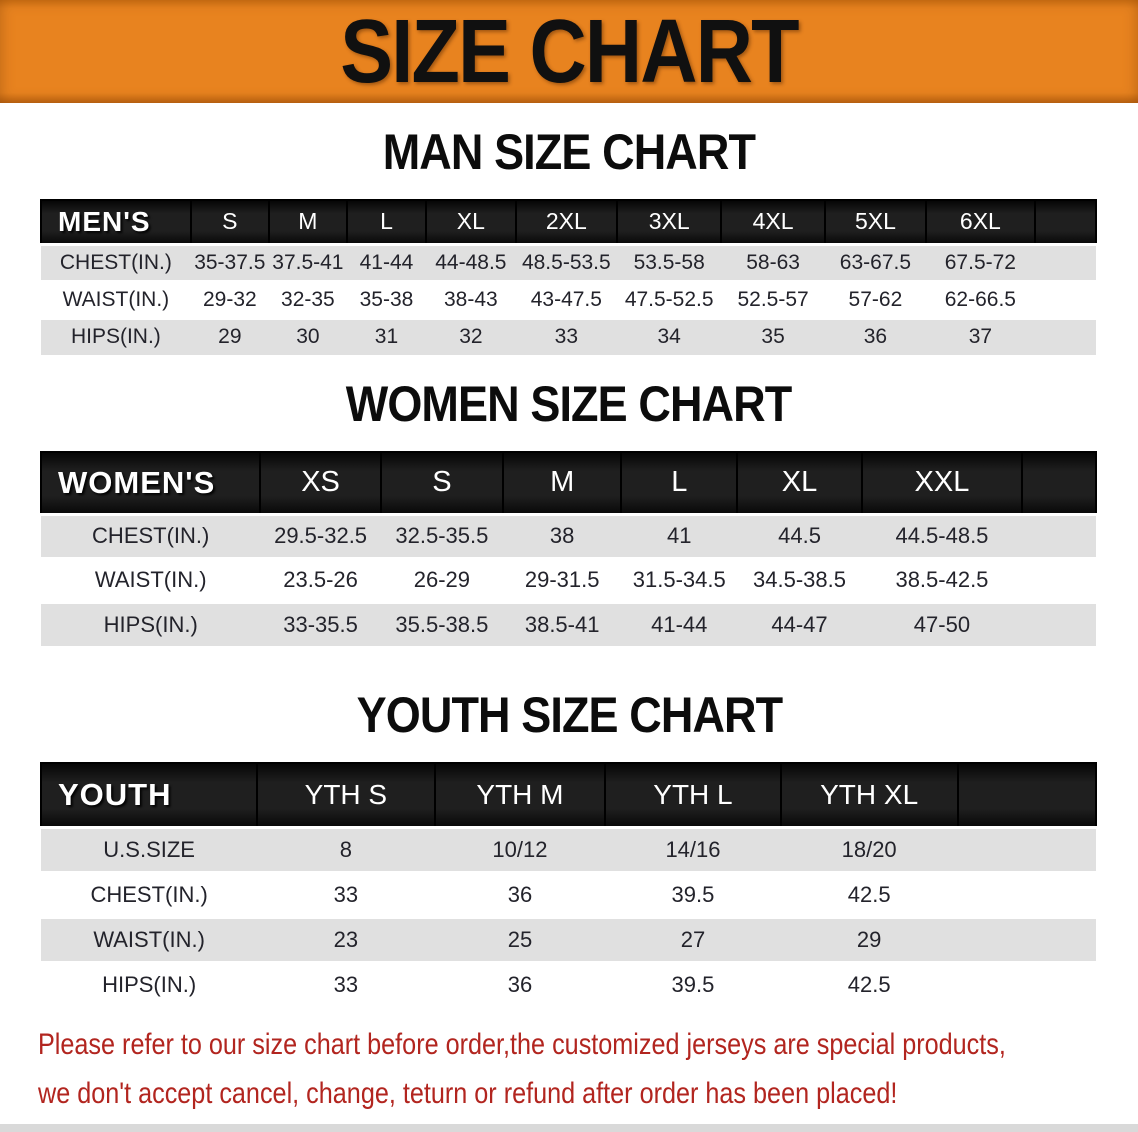  What do you see at coordinates (980, 222) in the screenshot?
I see `size-column-header: 6XL` at bounding box center [980, 222].